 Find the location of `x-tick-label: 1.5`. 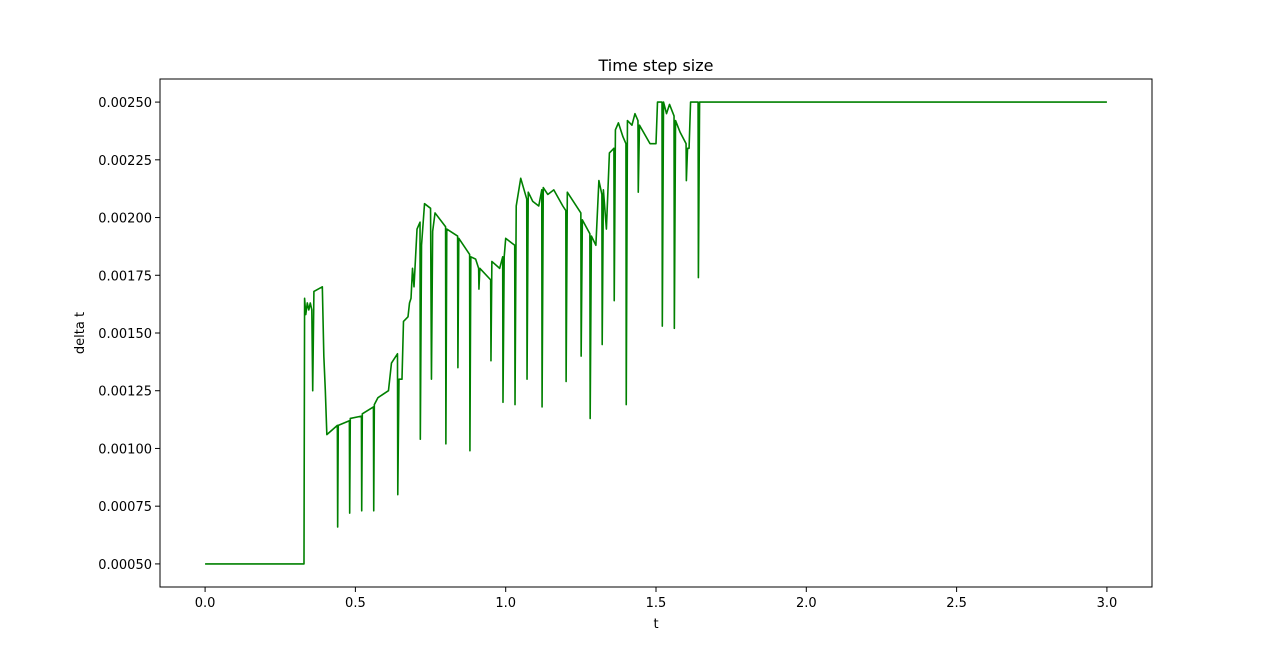

x-tick-label: 1.5 is located at coordinates (656, 603).